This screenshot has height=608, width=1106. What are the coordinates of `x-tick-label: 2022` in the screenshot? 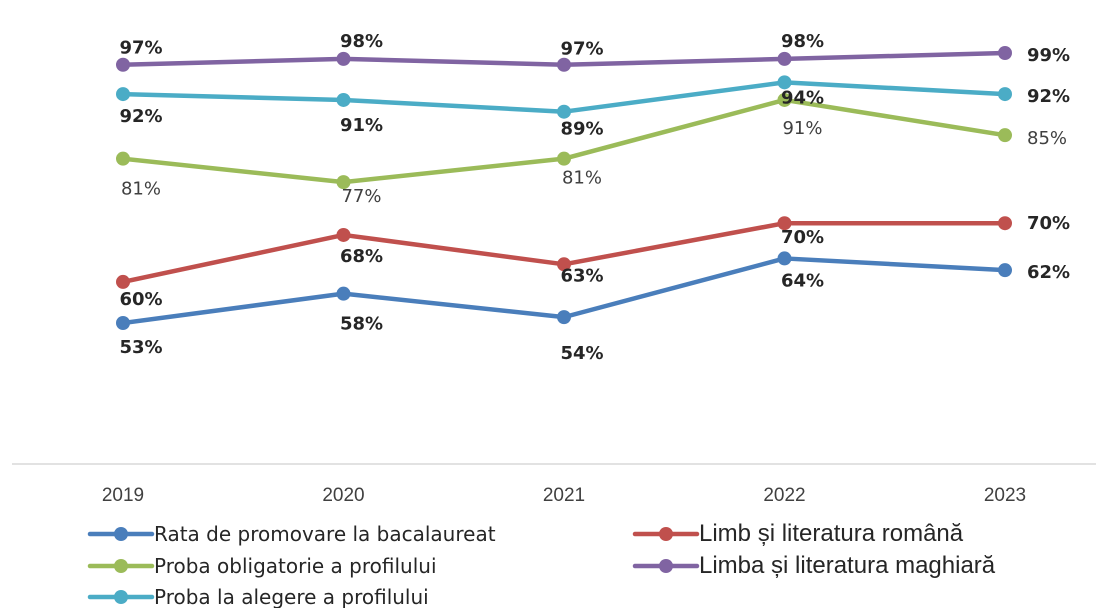 It's located at (784, 495).